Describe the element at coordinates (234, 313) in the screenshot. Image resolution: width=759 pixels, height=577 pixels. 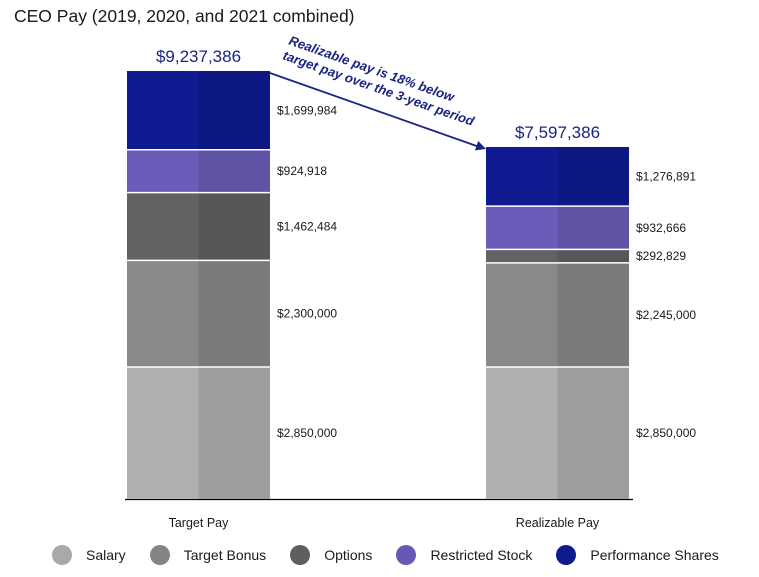
I see `bar-segment-target-bonus-1-right` at that location.